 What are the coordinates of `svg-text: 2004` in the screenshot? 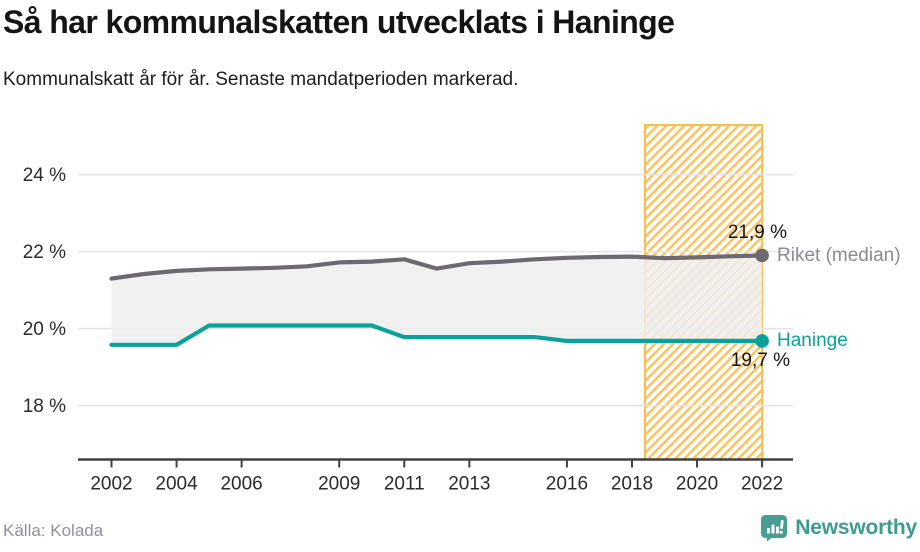 It's located at (176, 484).